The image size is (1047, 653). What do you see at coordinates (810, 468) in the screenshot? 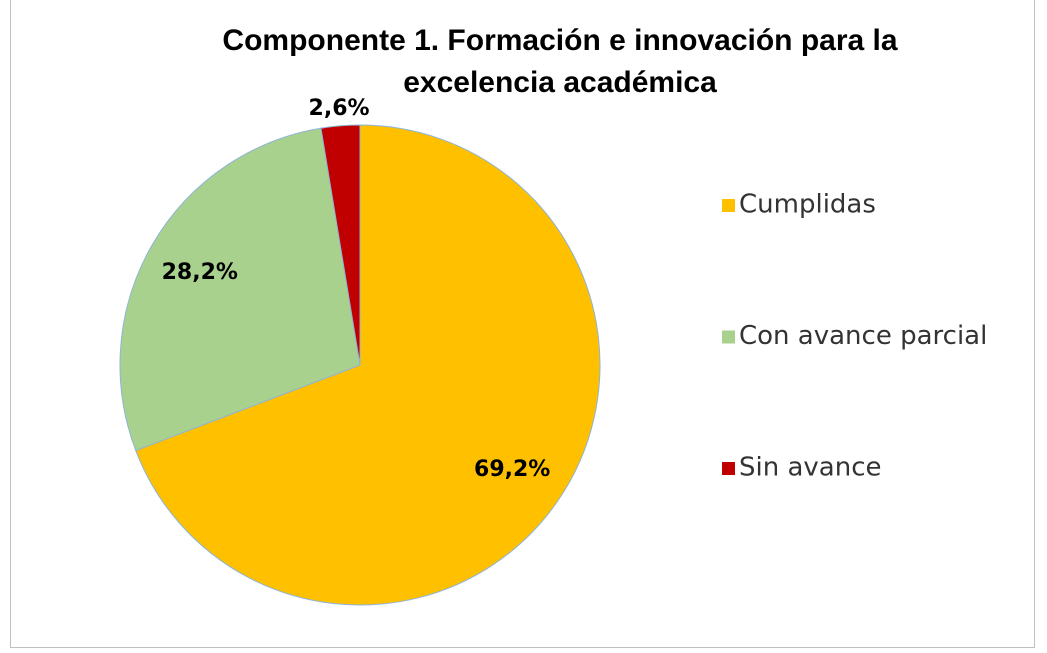
I see `legend-label: Sin avance` at bounding box center [810, 468].